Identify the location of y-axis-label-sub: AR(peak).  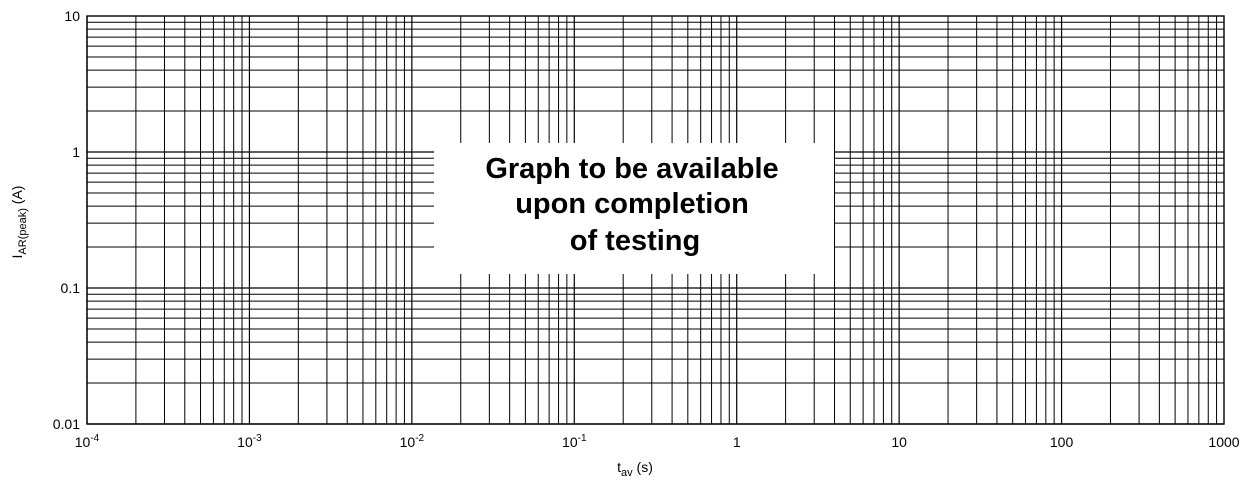
(23, 231).